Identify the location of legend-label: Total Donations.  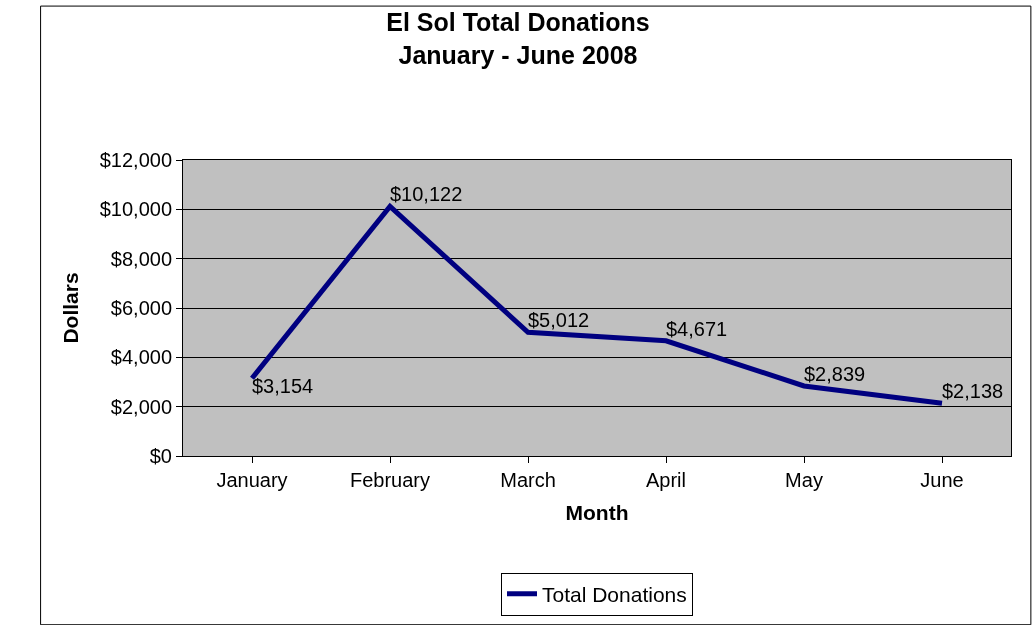
(614, 594).